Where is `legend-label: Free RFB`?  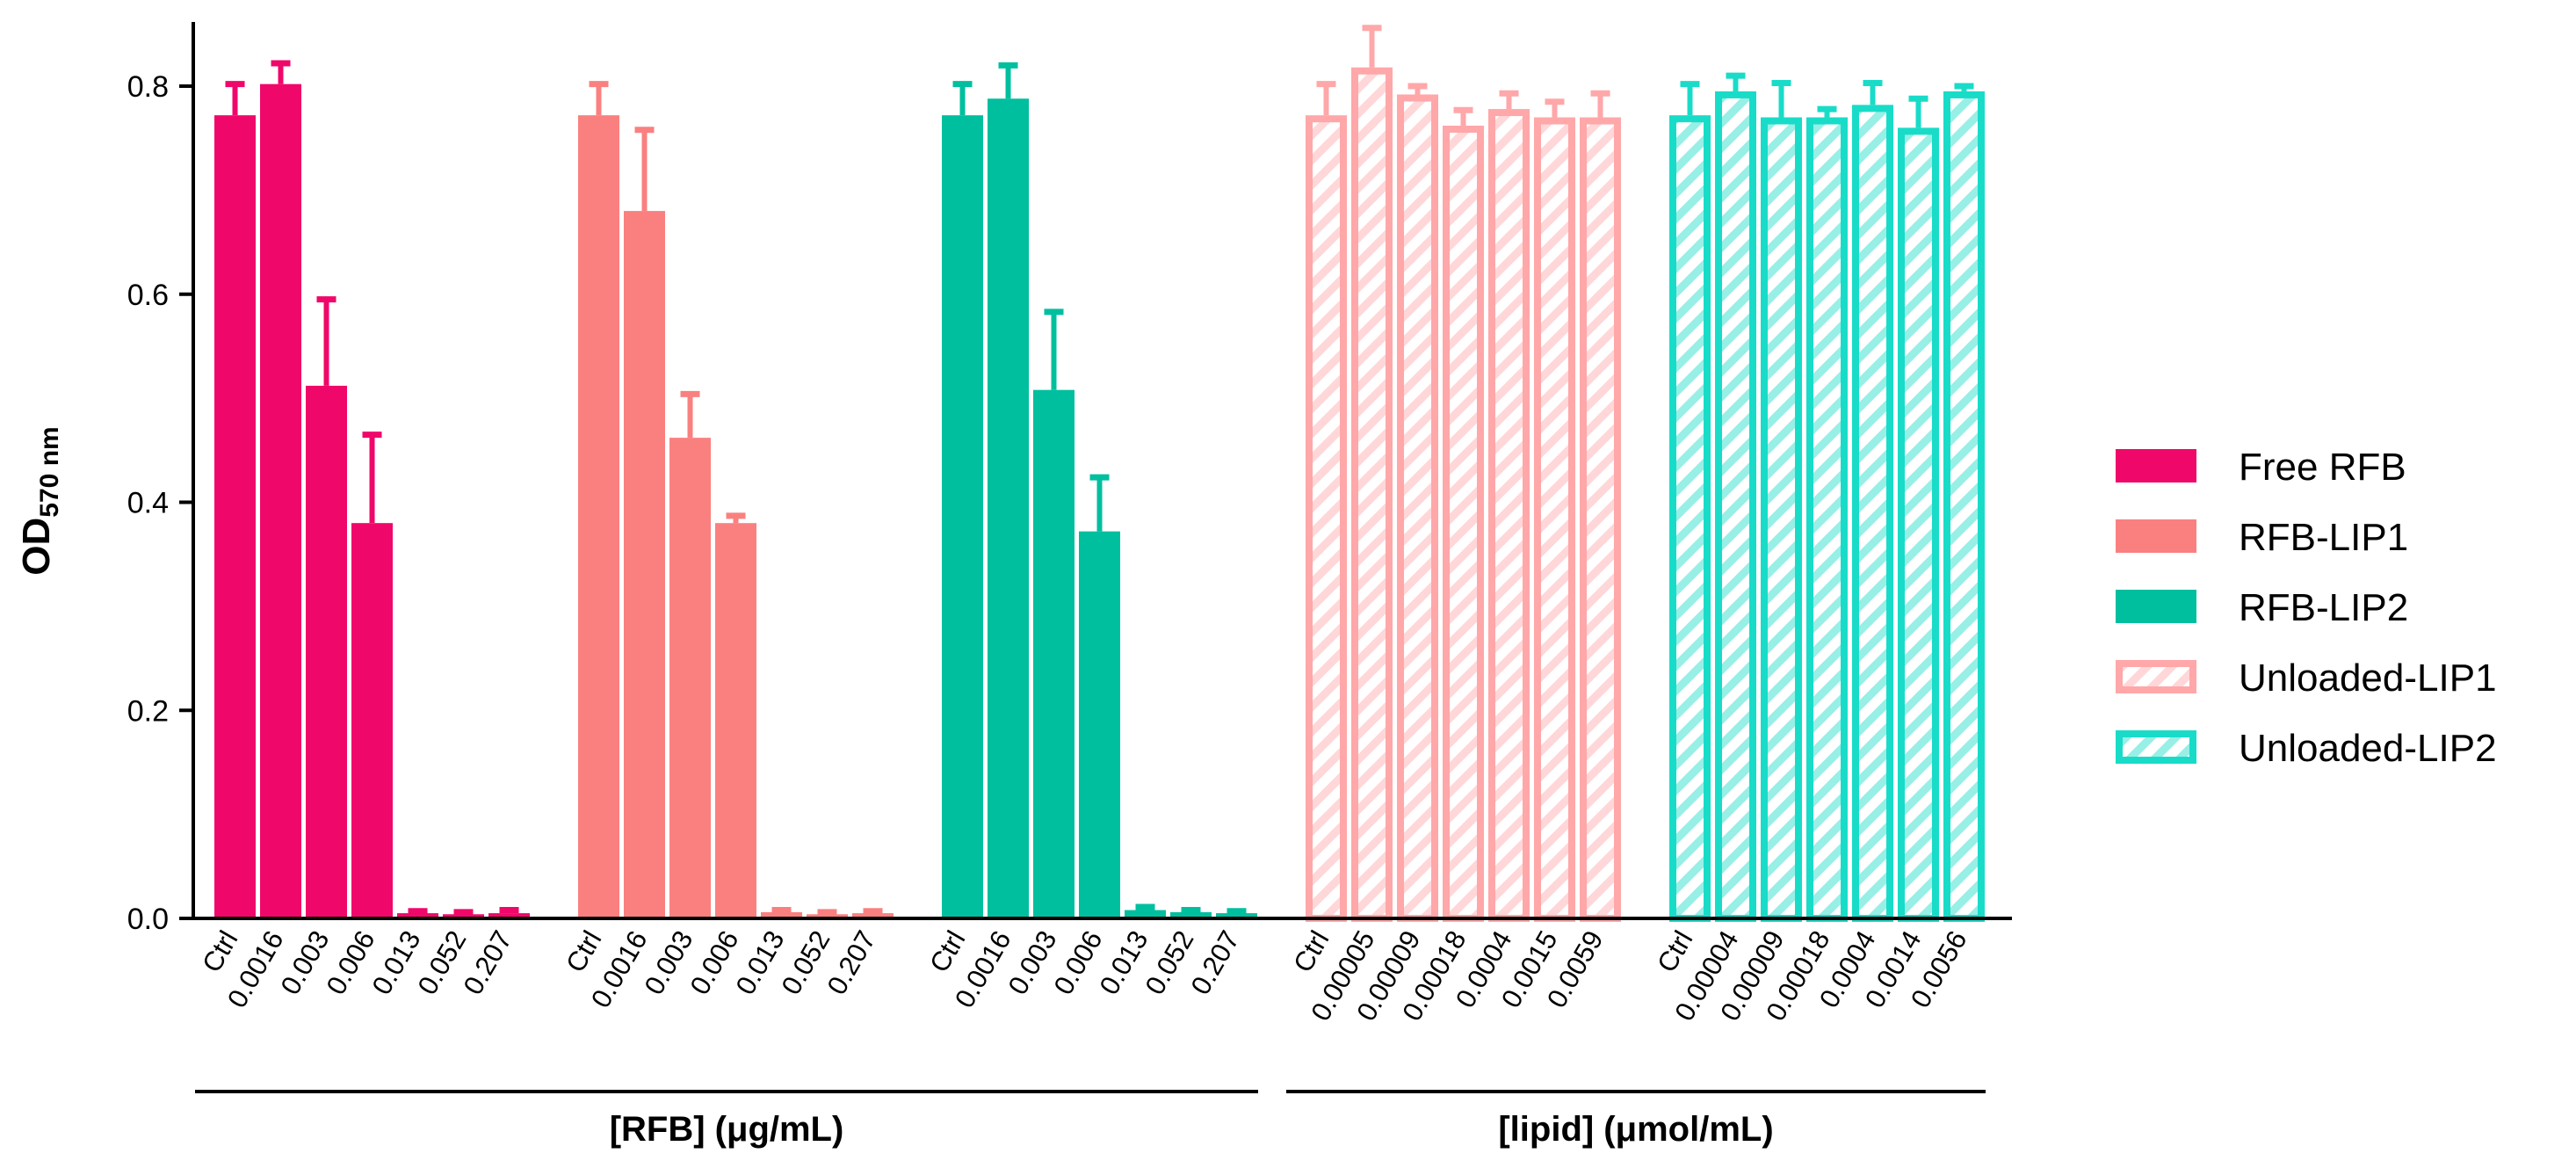 legend-label: Free RFB is located at coordinates (2322, 468).